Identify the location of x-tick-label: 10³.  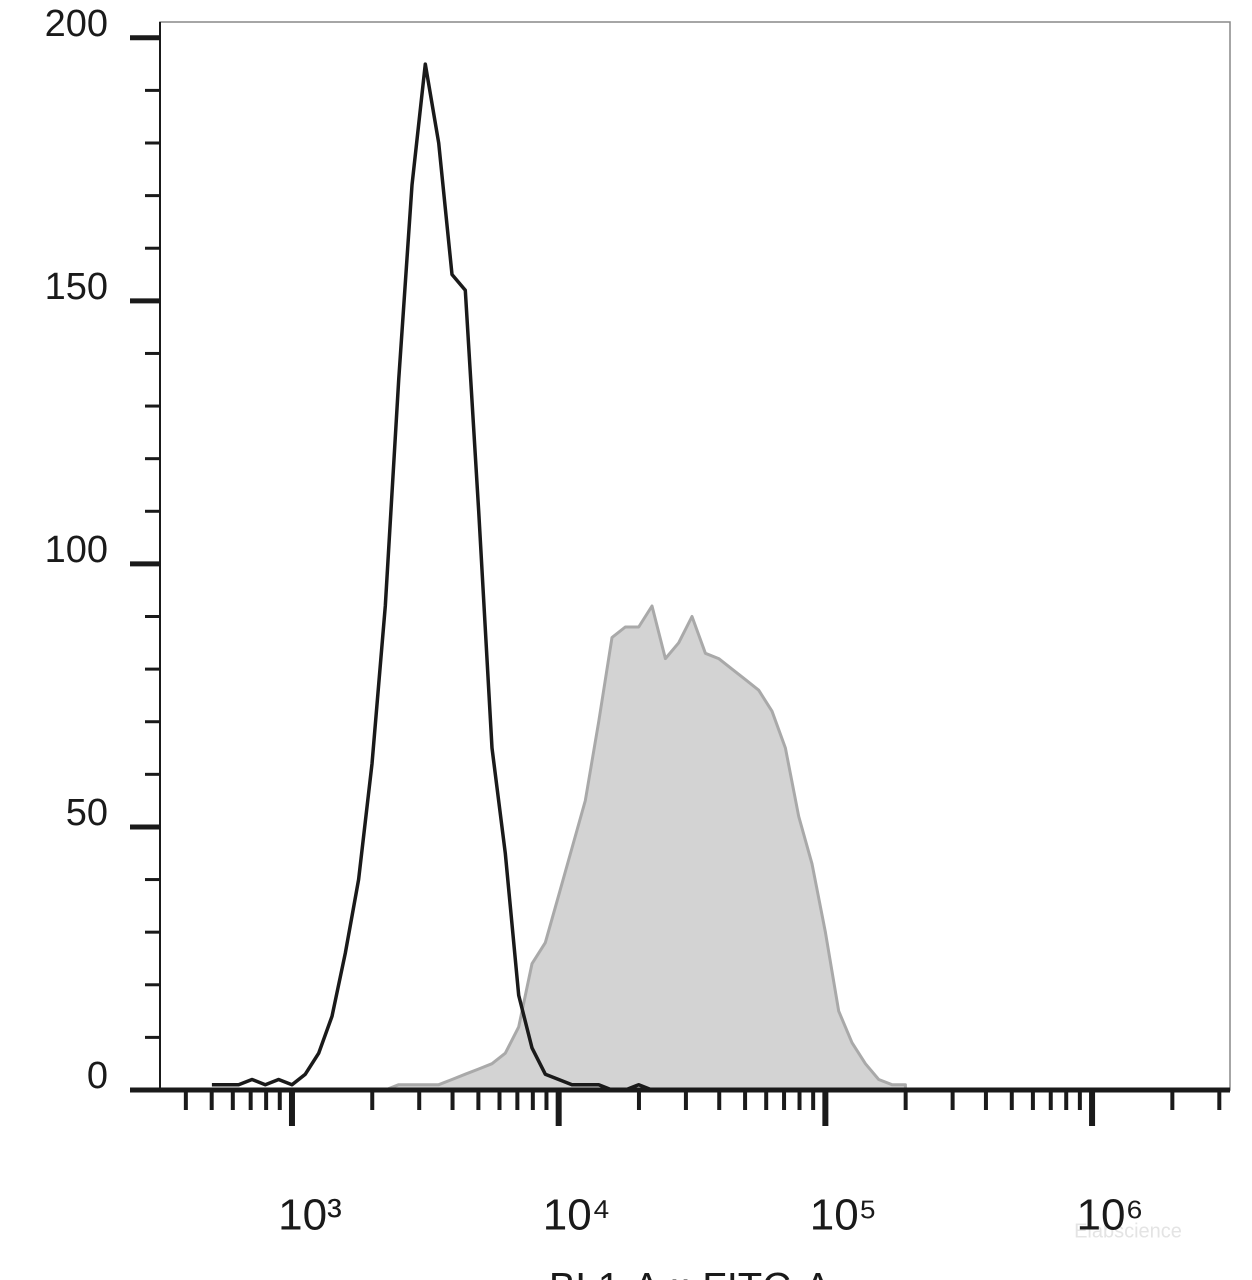
(310, 1215).